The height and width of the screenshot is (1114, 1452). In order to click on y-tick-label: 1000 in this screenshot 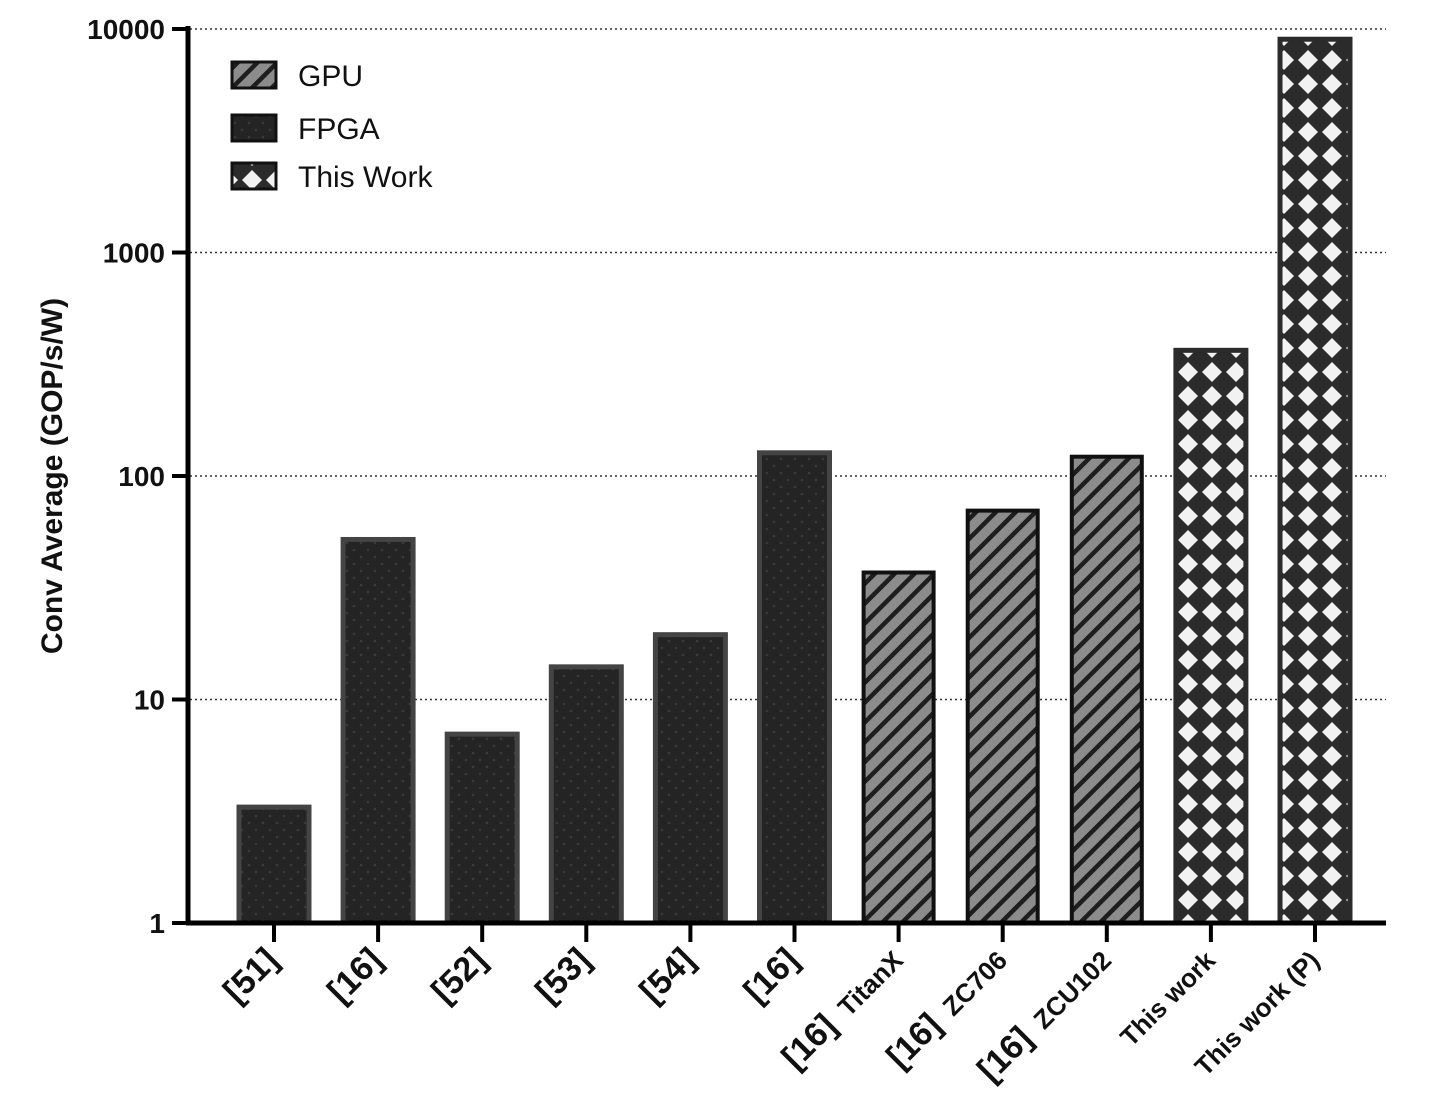, I will do `click(134, 253)`.